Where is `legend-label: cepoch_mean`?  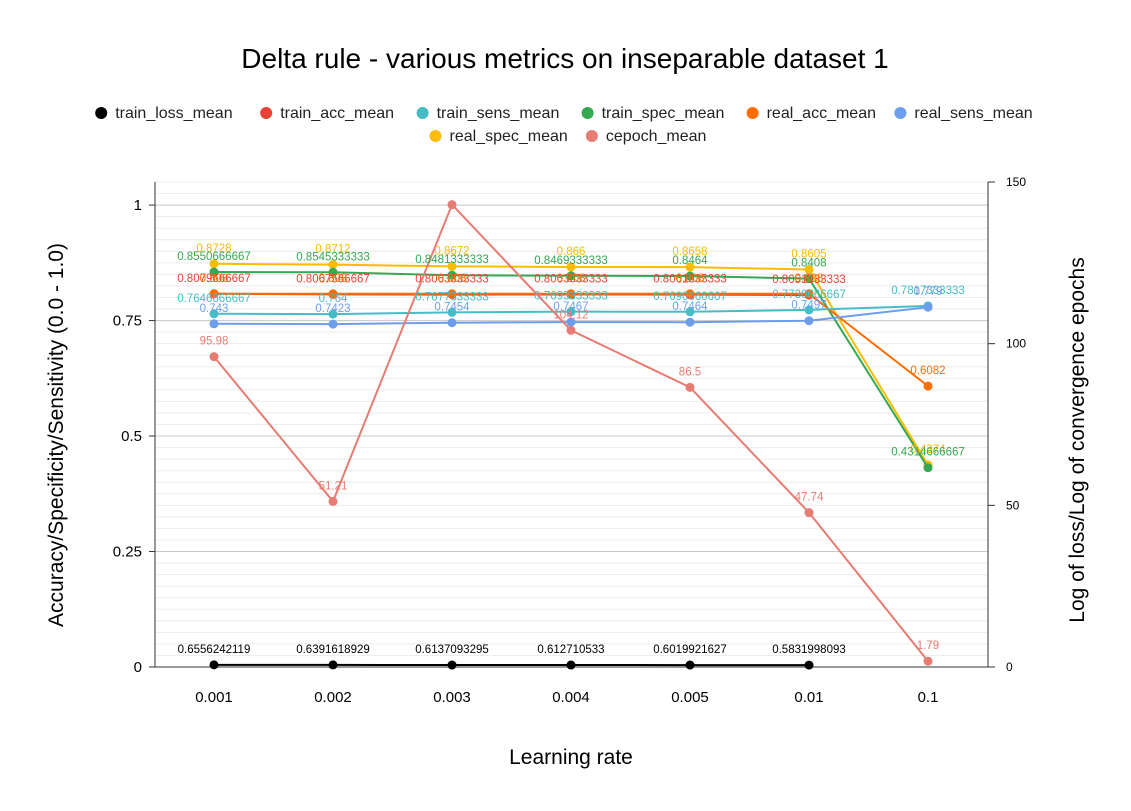
legend-label: cepoch_mean is located at coordinates (656, 136).